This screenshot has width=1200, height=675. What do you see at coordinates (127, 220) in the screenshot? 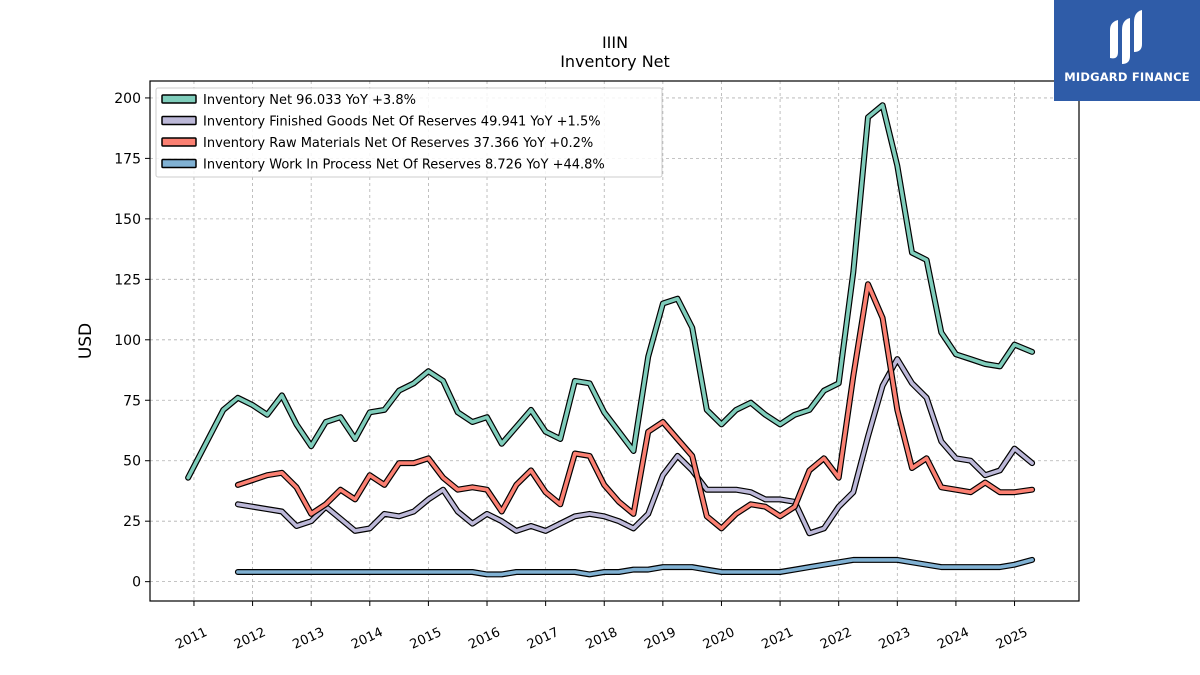
I see `y-tick-label: 150` at bounding box center [127, 220].